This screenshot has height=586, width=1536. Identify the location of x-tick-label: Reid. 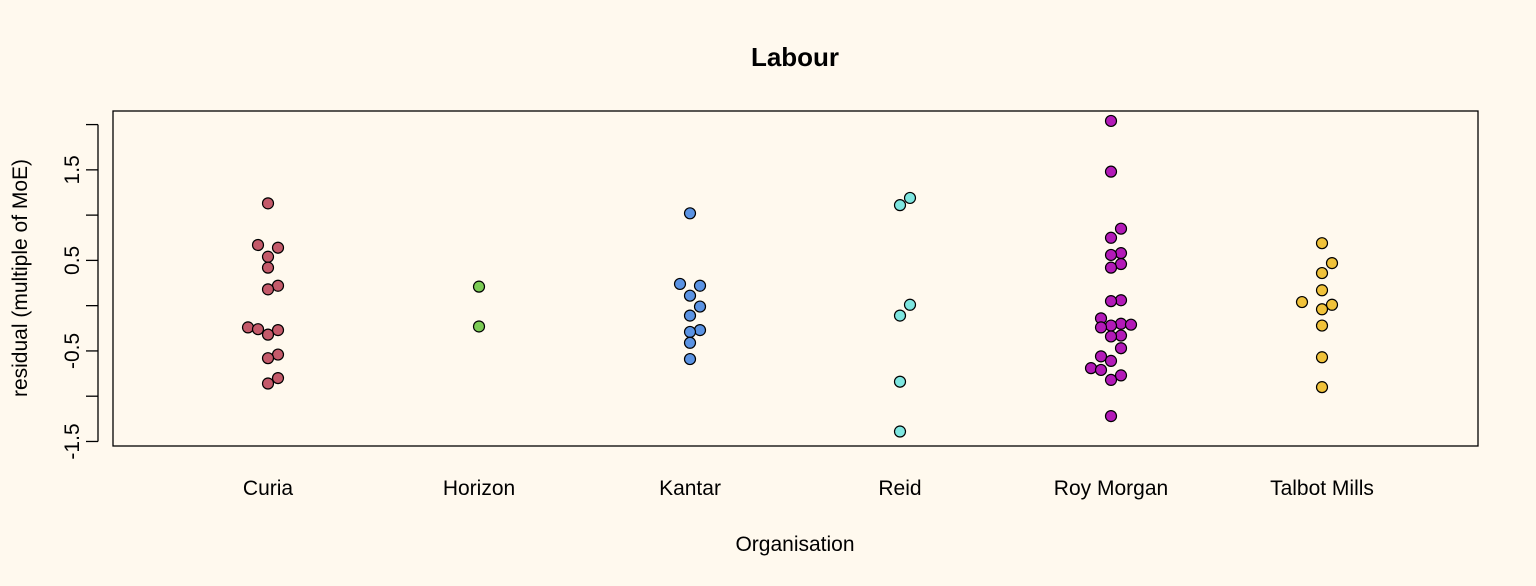
(899, 488).